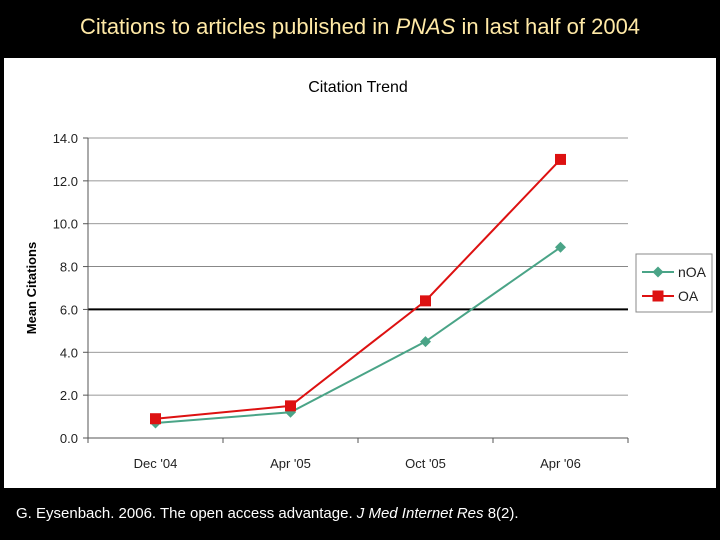 Image resolution: width=720 pixels, height=540 pixels. I want to click on legend-box, so click(674, 283).